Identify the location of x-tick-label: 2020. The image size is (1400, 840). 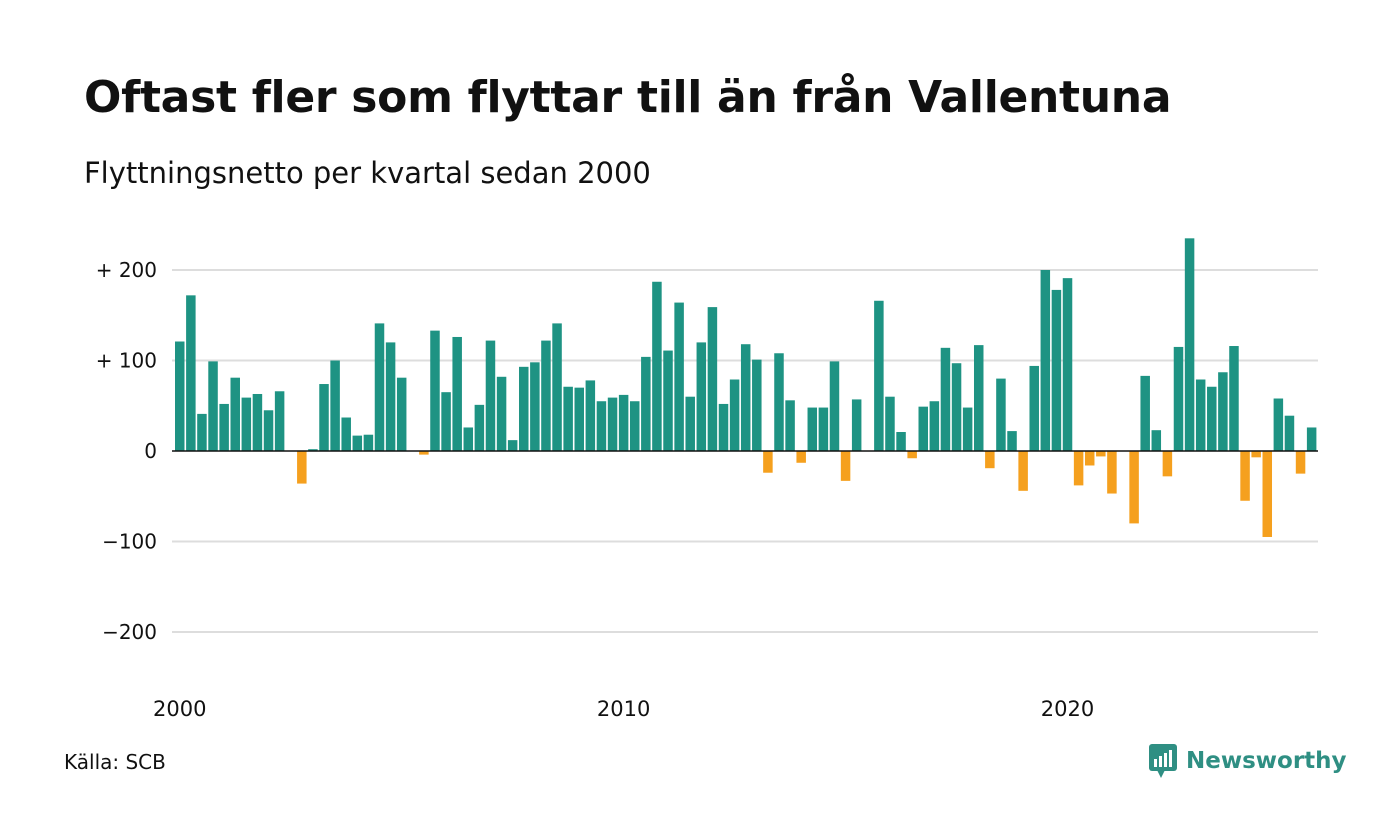
(1067, 709).